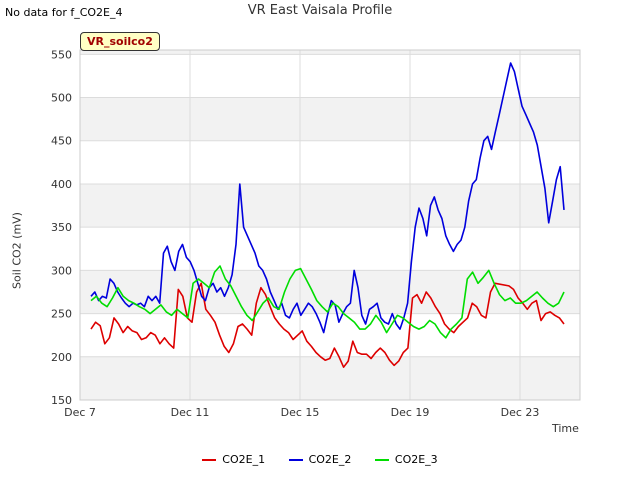 The image size is (640, 480). What do you see at coordinates (61, 141) in the screenshot?
I see `y-tick-label: 450` at bounding box center [61, 141].